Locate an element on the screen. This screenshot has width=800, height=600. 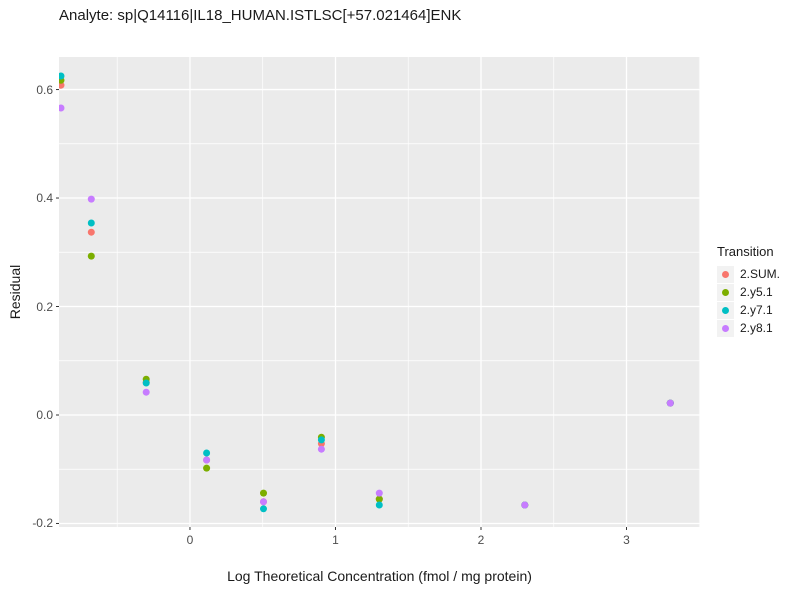
x-tick-label: 2 is located at coordinates (481, 540).